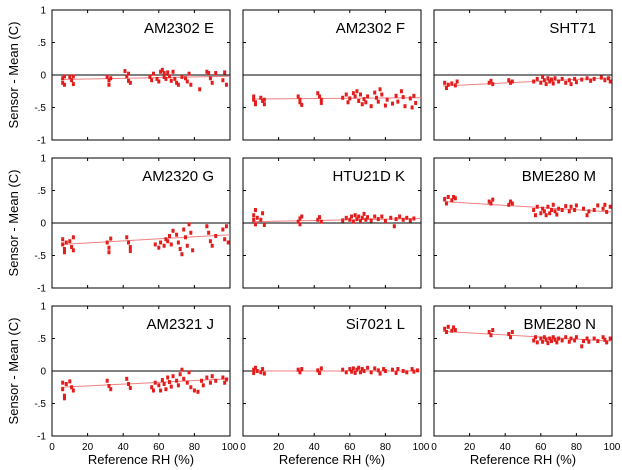  Describe the element at coordinates (559, 324) in the screenshot. I see `panel-title: BME280 N` at that location.